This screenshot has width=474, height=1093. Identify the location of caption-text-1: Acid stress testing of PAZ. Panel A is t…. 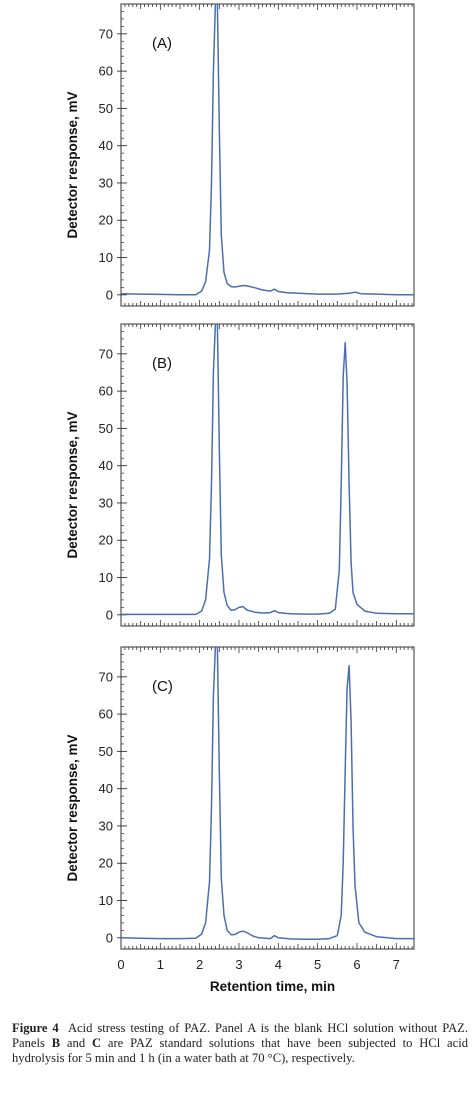
(240, 1035).